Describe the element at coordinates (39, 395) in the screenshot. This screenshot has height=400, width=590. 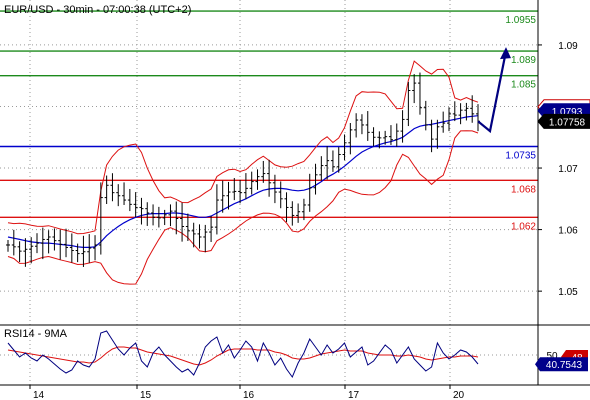
I see `x-tick-label: 14` at that location.